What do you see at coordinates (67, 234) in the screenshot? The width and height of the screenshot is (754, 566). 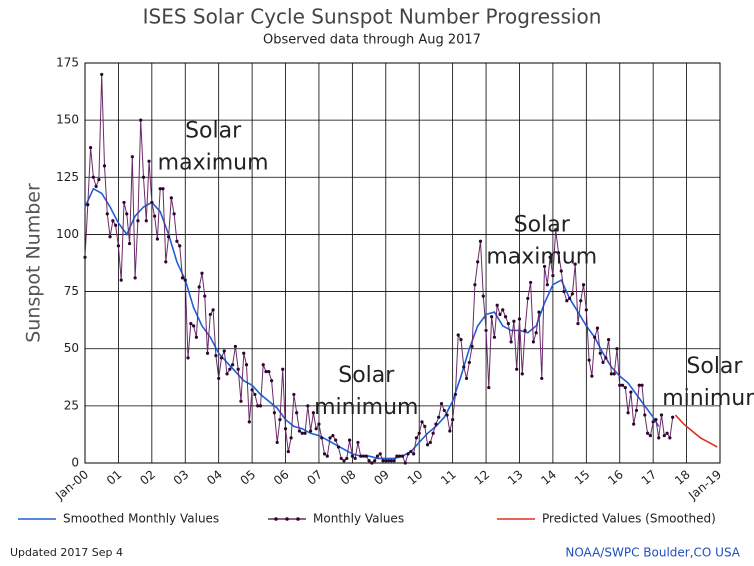 I see `y-tick-label: 100` at bounding box center [67, 234].